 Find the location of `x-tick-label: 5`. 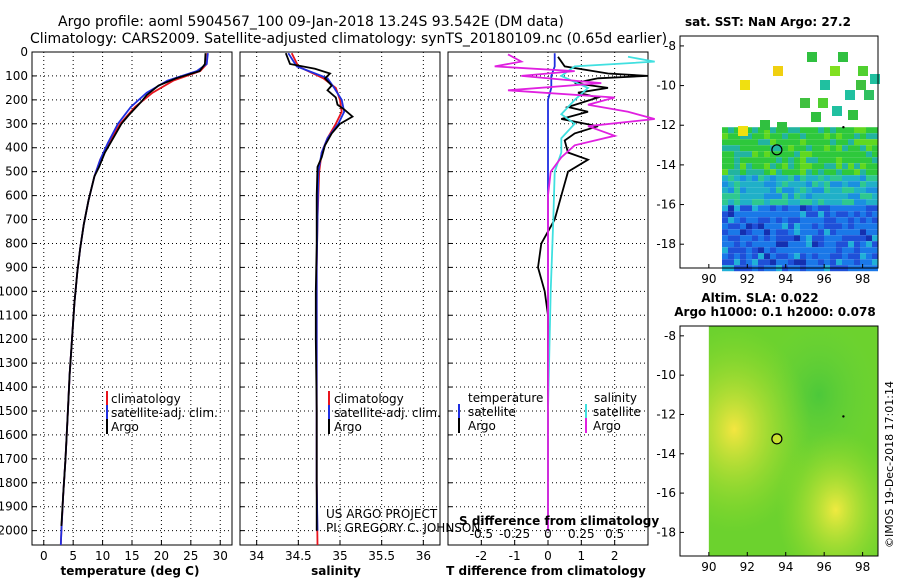

x-tick-label: 5 is located at coordinates (73, 556).